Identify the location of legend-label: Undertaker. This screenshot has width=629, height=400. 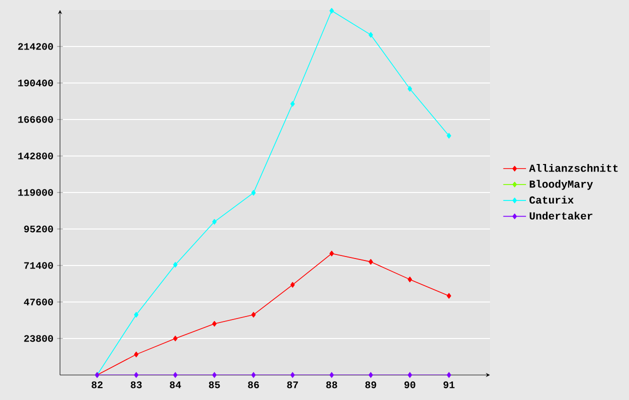
(561, 216).